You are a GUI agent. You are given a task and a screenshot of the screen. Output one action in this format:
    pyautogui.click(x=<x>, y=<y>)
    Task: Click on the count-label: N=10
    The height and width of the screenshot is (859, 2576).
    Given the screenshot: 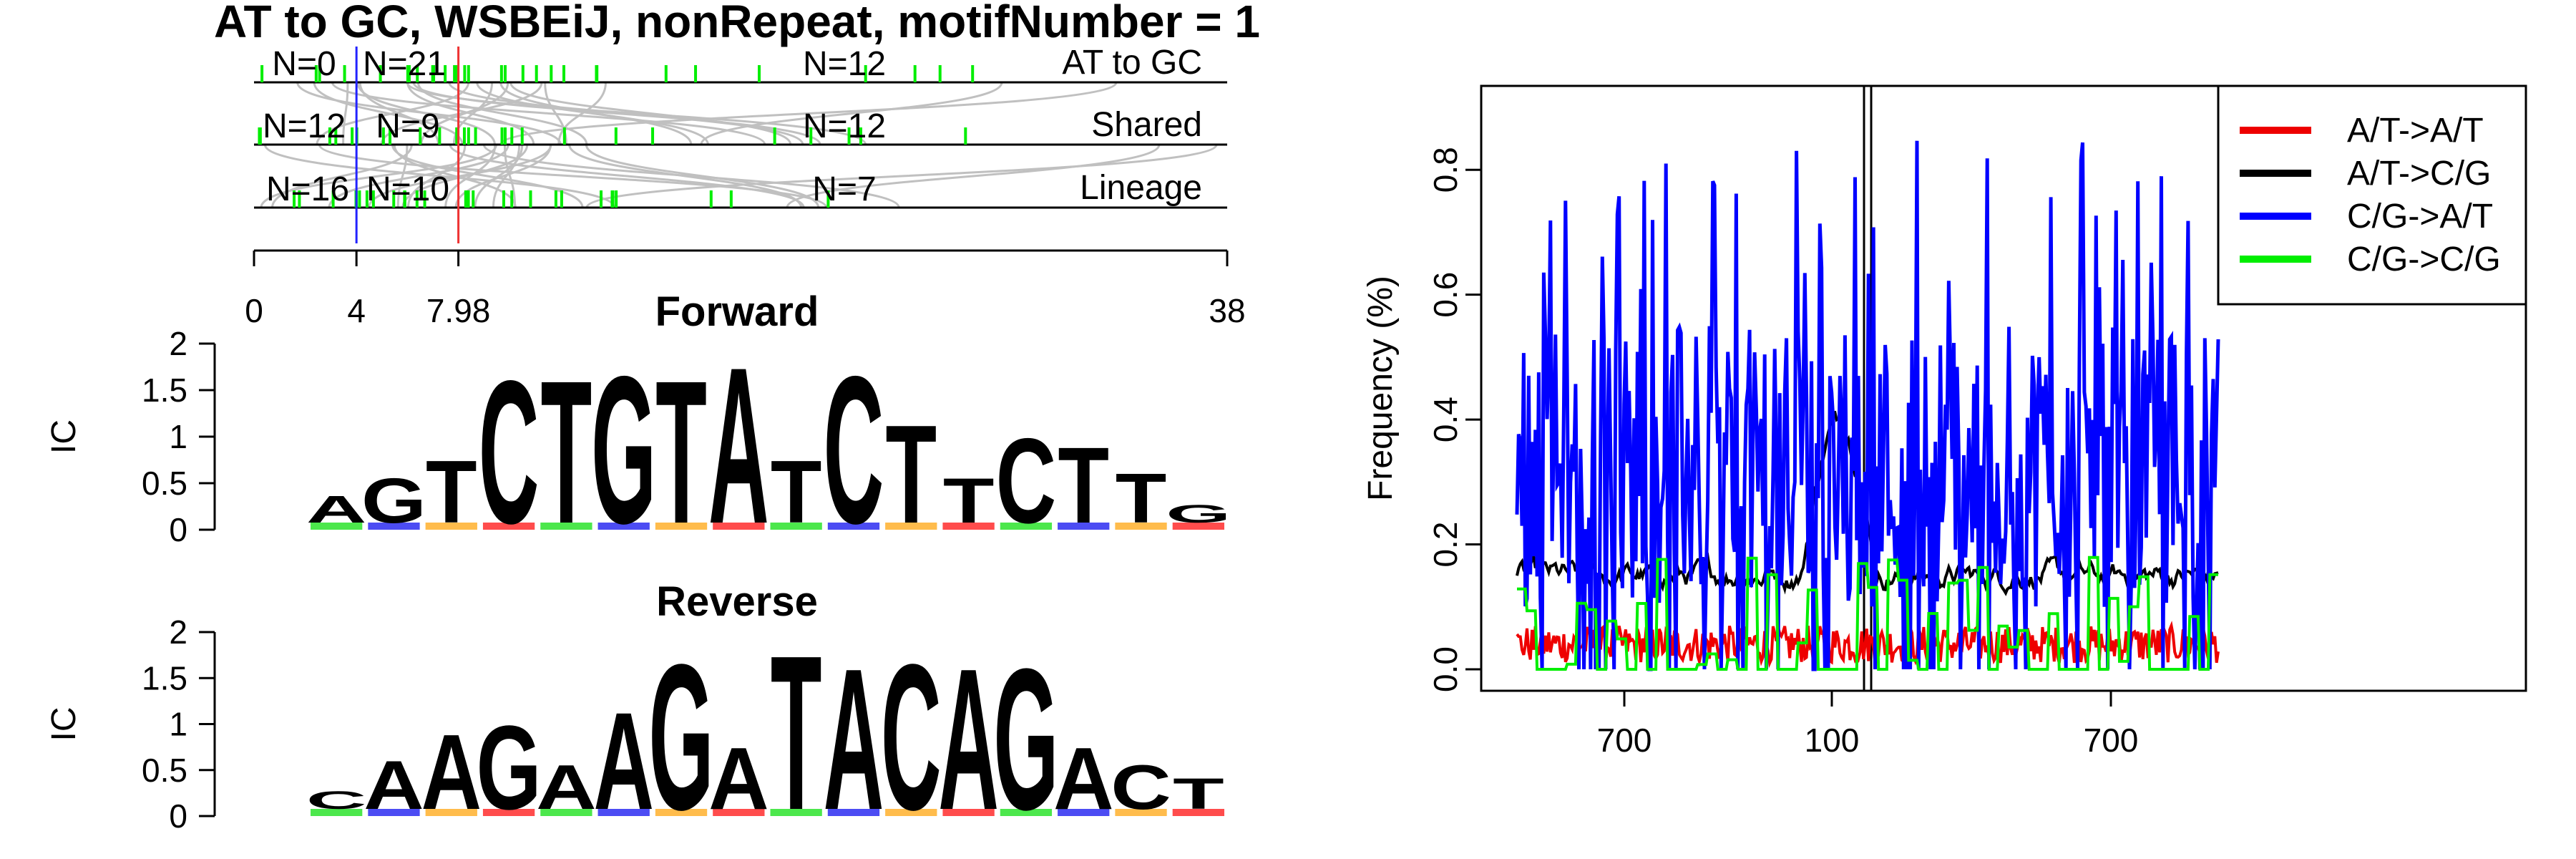 What is the action you would take?
    pyautogui.click(x=407, y=189)
    